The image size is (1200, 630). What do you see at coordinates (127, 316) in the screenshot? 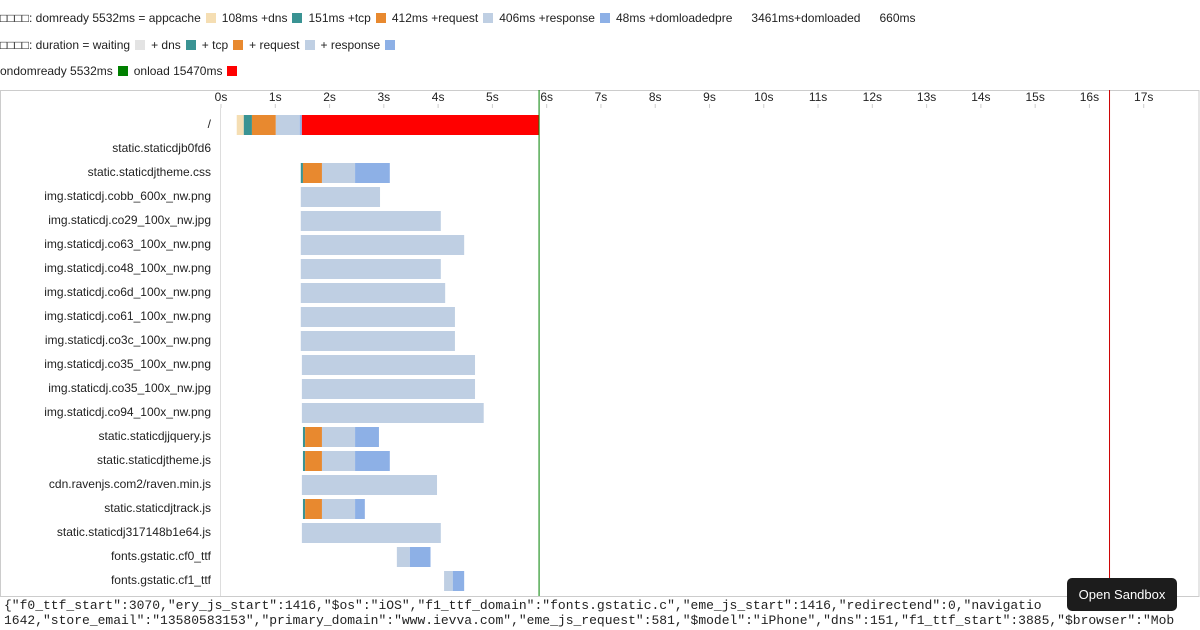
I see `resource-name: img.staticdj.co61_100x_nw.png` at bounding box center [127, 316].